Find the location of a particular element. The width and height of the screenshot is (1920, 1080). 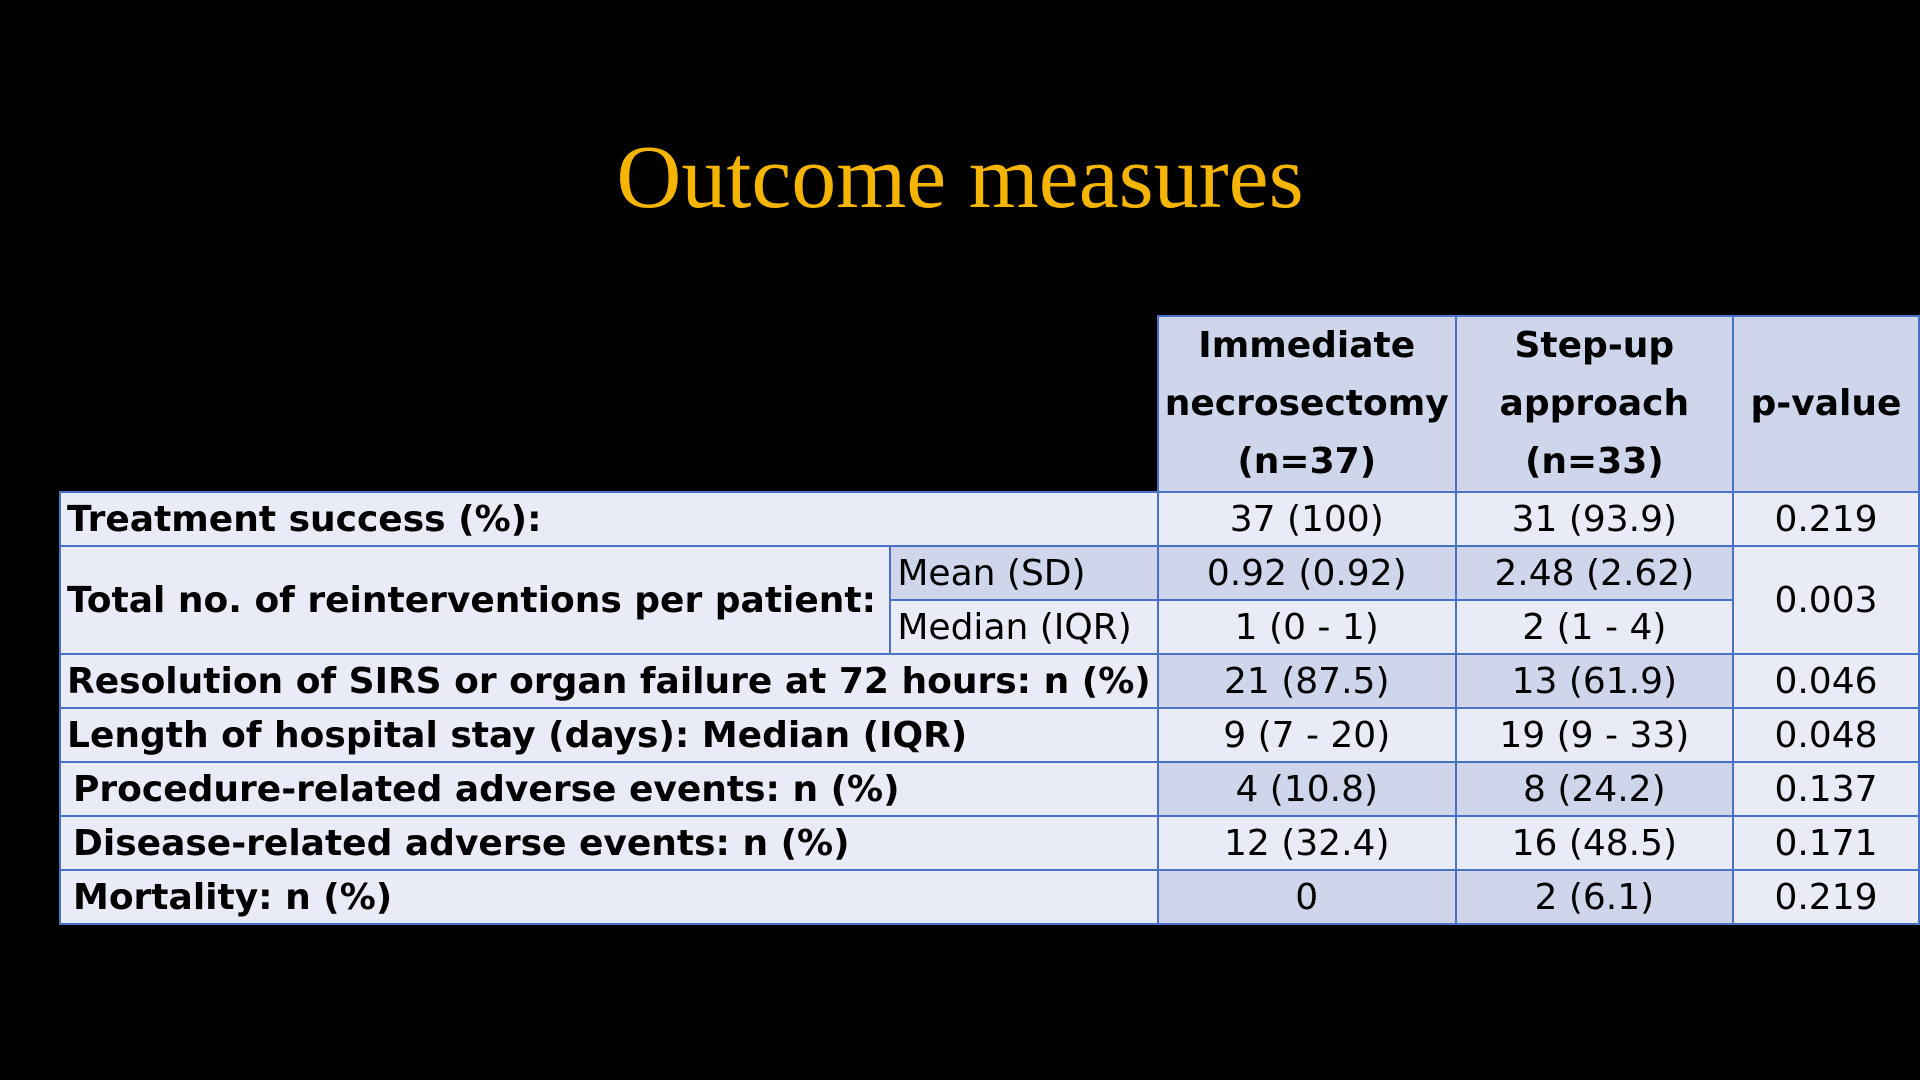

header-stepup-line2: approach is located at coordinates (1594, 403).